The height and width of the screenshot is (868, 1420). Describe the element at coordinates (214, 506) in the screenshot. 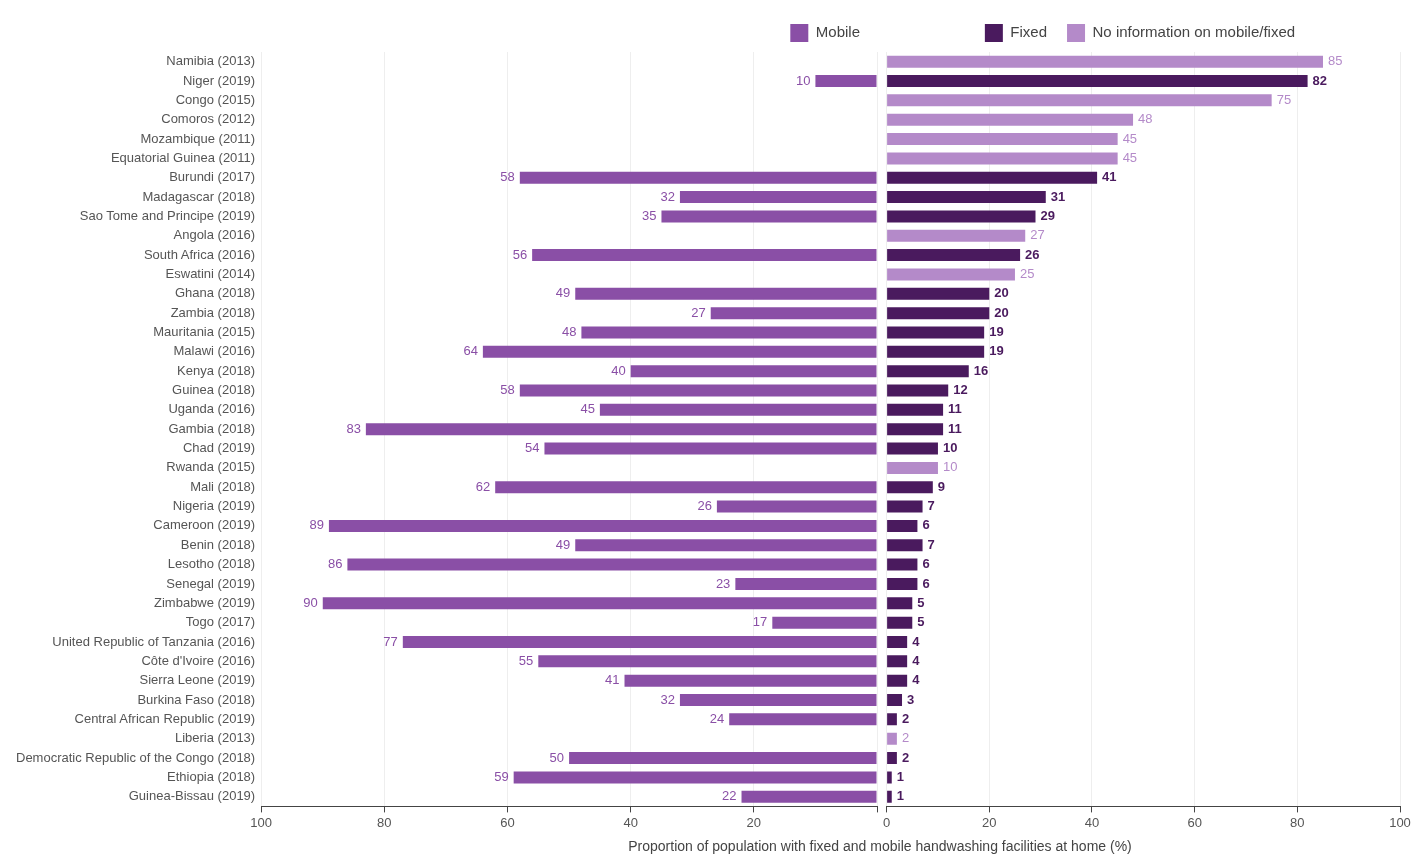

I see `y-tick-label: Nigeria (2019)` at that location.